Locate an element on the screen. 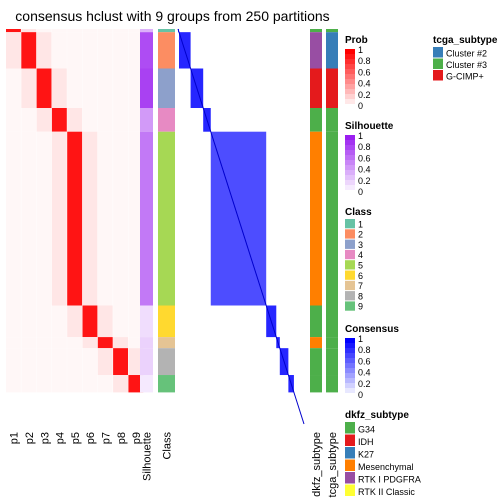 This screenshot has width=504, height=504. partition-column-label: p1 is located at coordinates (15, 438).